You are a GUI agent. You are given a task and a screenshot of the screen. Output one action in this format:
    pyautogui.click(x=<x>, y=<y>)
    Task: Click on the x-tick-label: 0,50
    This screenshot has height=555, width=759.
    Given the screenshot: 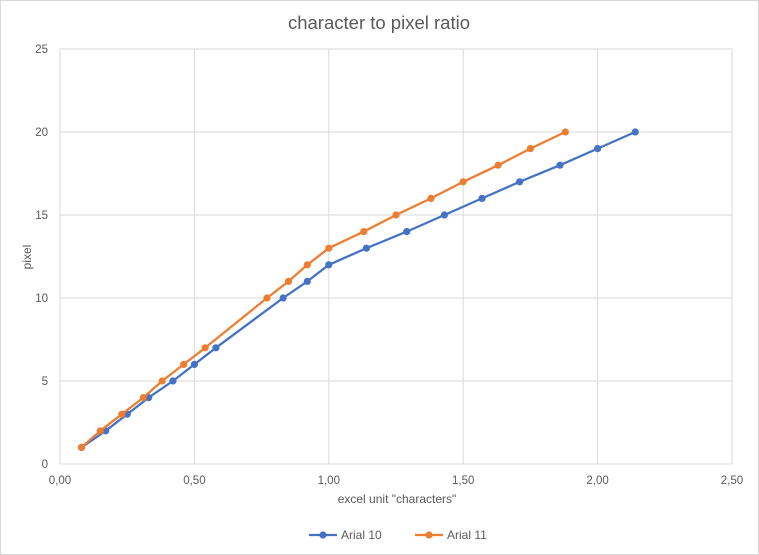 What is the action you would take?
    pyautogui.click(x=194, y=481)
    